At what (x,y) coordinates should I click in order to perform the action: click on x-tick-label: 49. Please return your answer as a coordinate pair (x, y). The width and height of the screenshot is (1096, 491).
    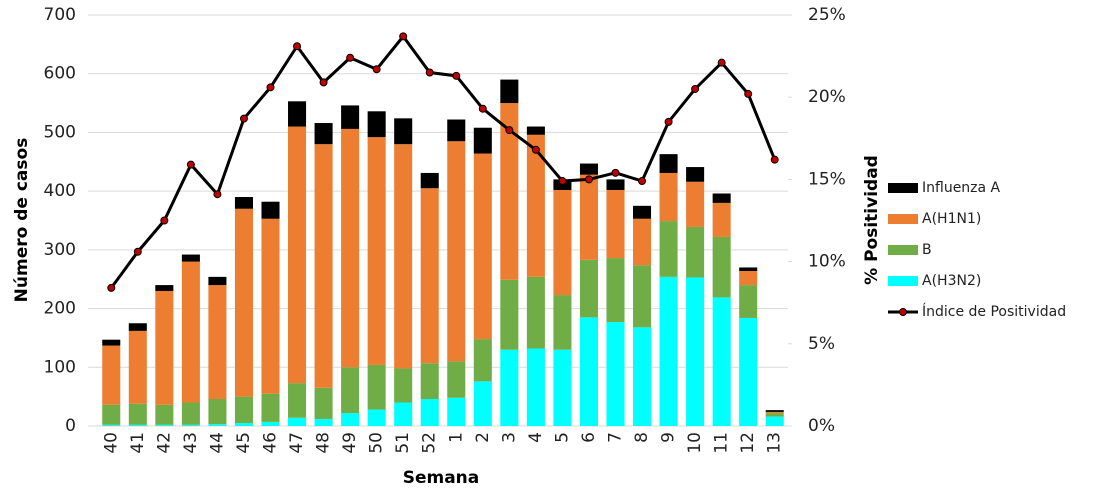
    Looking at the image, I should click on (350, 443).